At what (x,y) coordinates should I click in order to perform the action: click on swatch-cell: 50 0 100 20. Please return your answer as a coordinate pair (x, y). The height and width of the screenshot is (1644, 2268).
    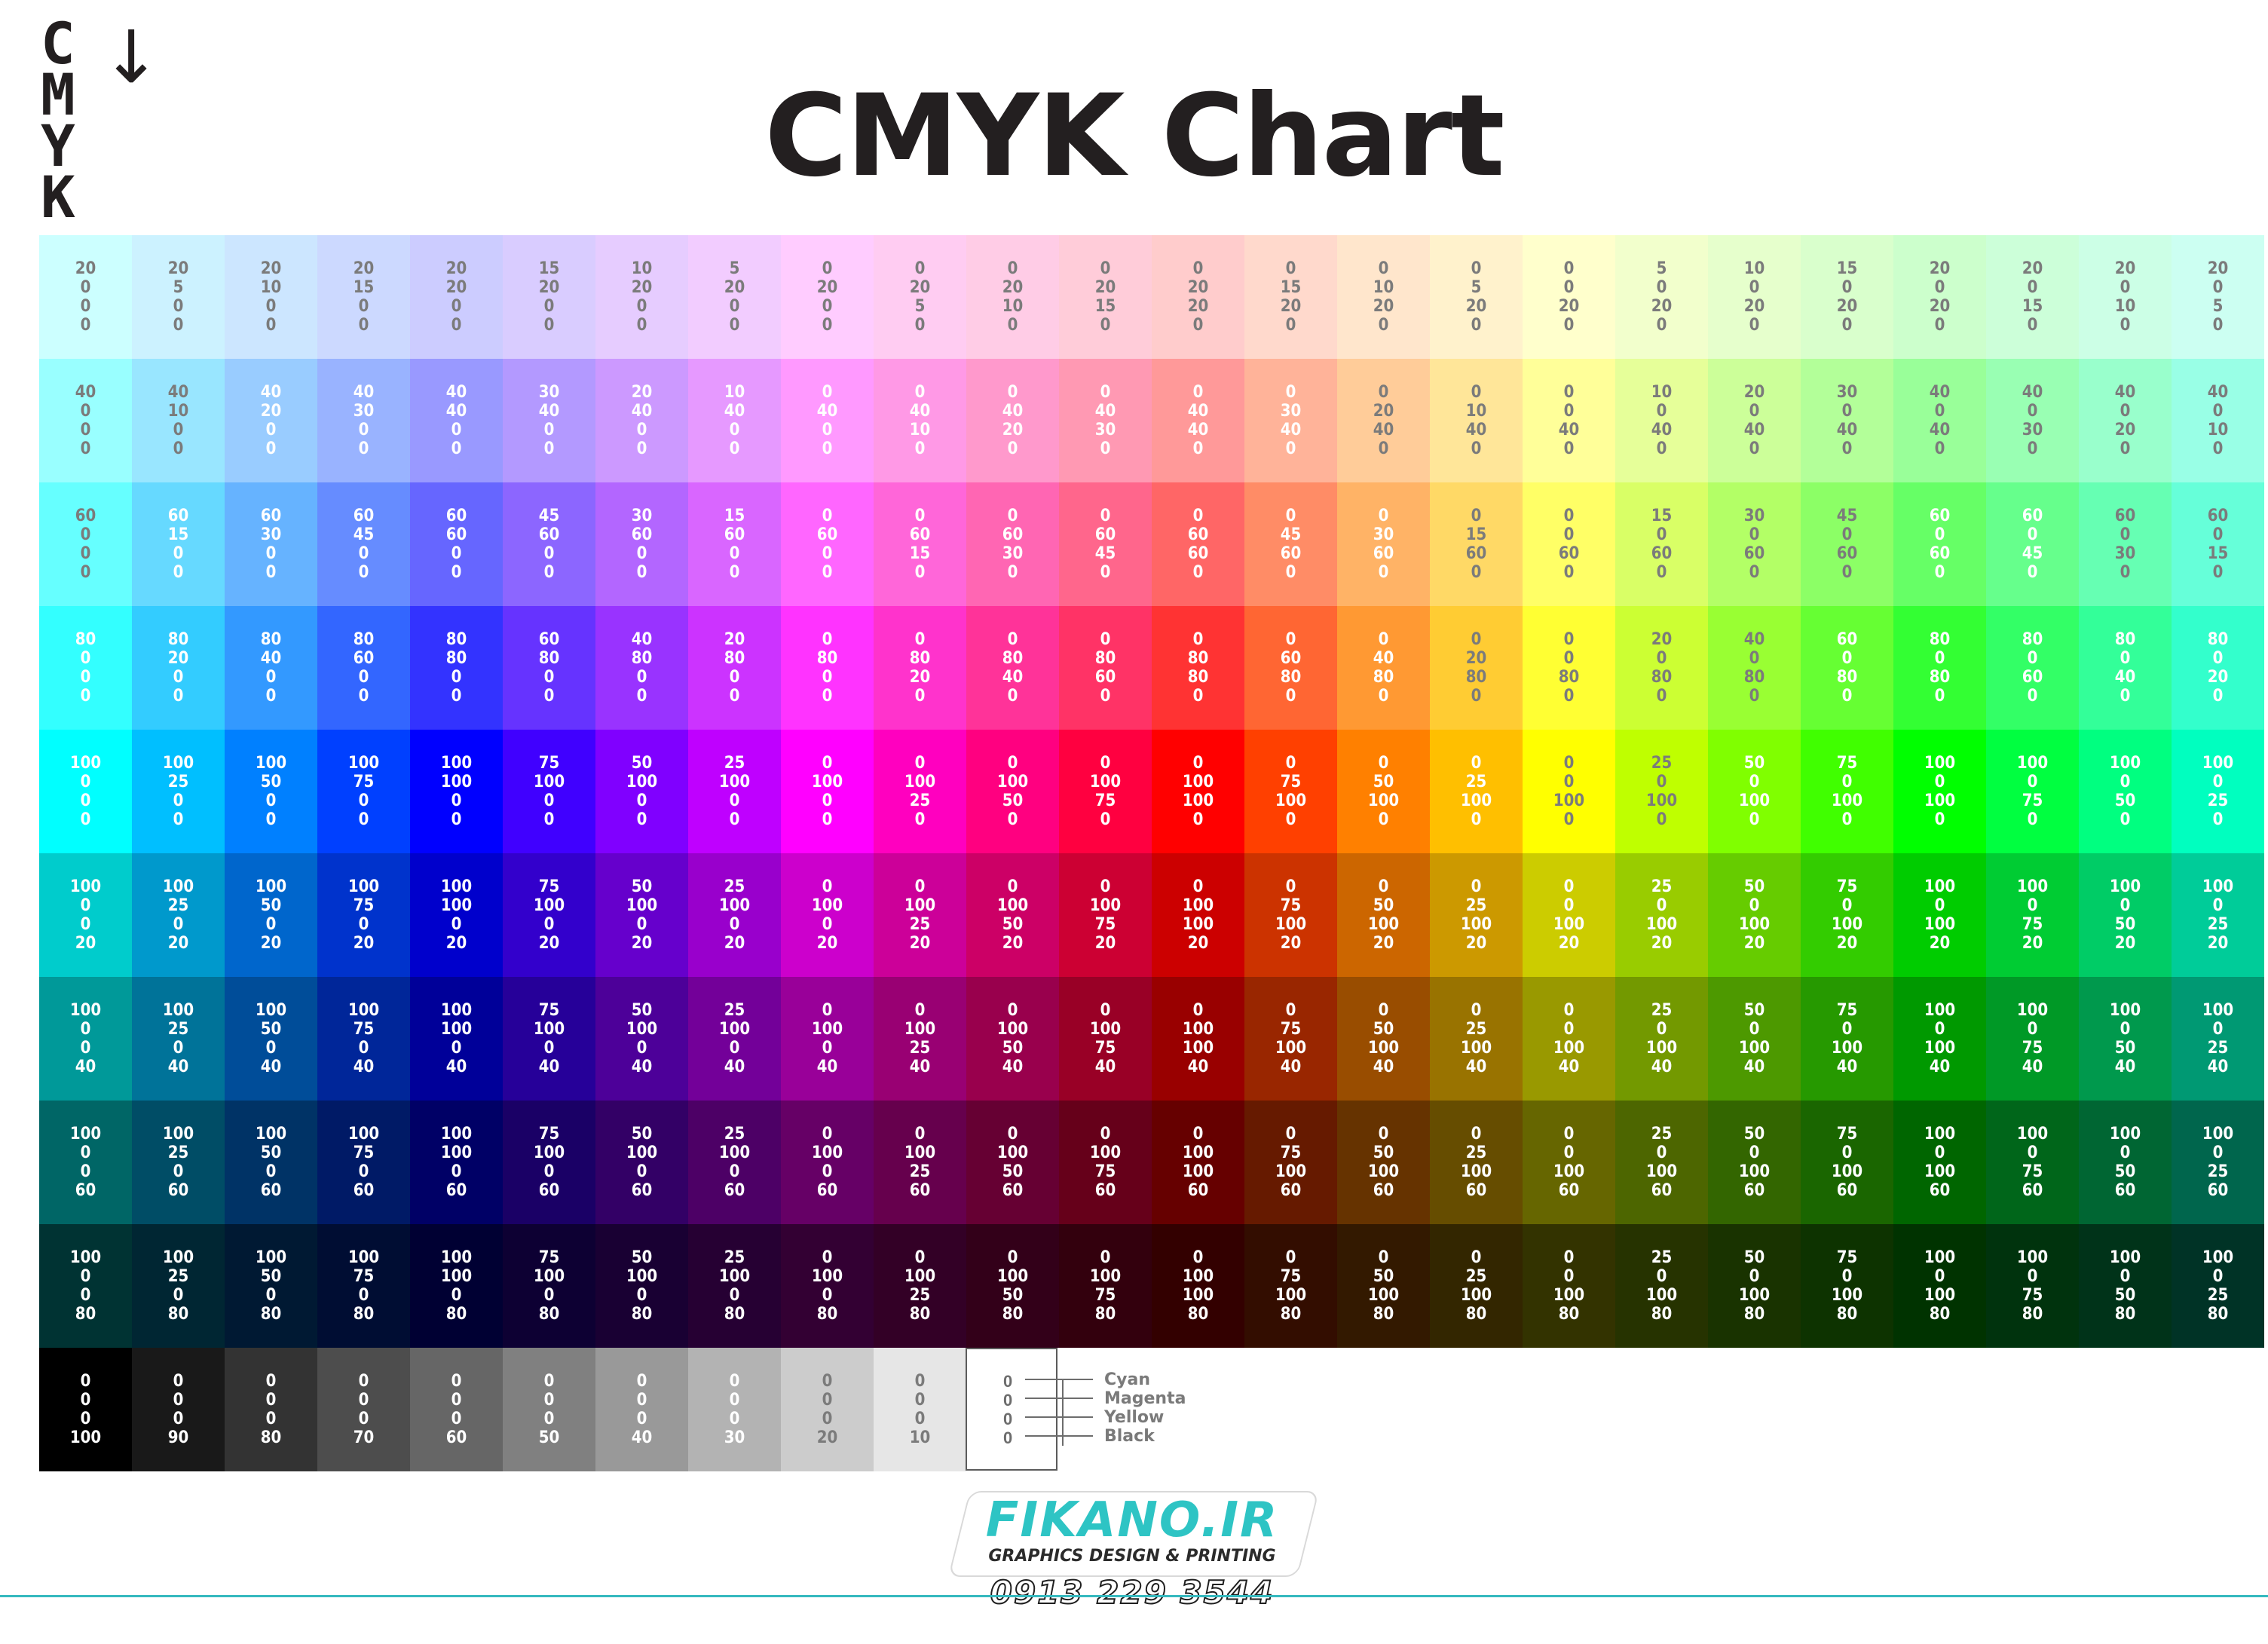
    Looking at the image, I should click on (1754, 915).